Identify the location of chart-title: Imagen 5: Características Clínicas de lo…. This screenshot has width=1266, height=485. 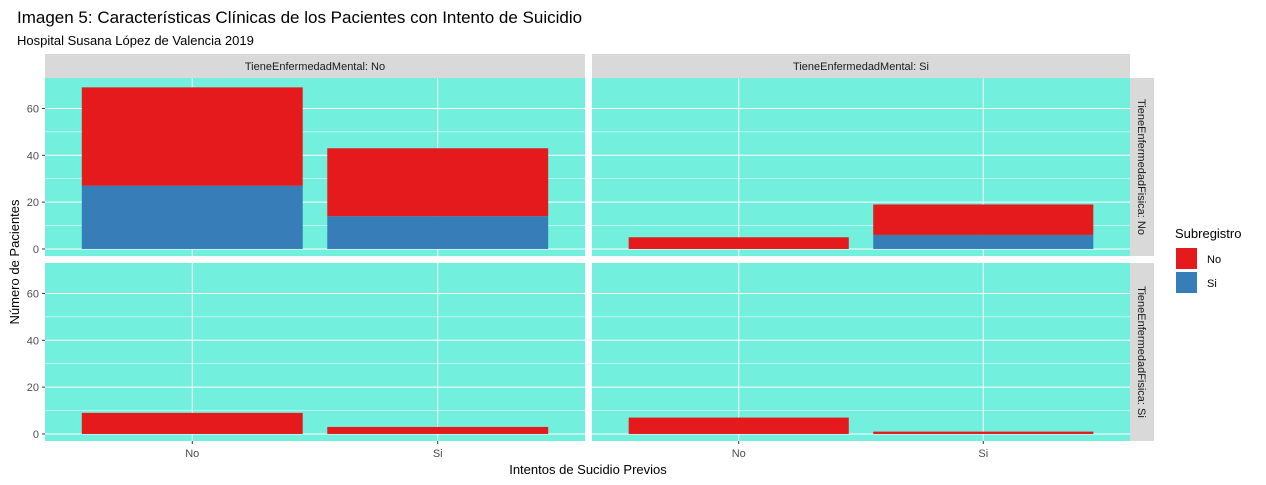
(299, 17).